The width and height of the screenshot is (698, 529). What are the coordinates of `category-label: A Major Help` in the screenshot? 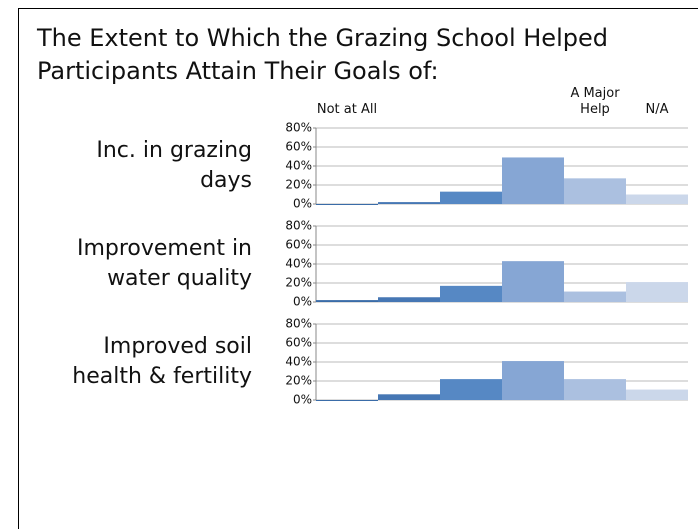 It's located at (595, 101).